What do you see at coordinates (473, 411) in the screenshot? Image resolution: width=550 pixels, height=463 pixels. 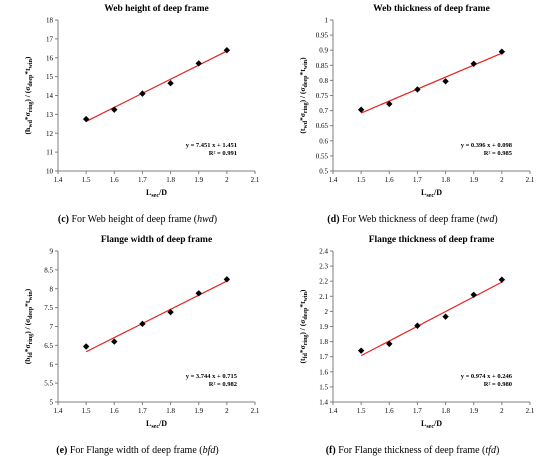 I see `x-tick-label-f: 1.9` at bounding box center [473, 411].